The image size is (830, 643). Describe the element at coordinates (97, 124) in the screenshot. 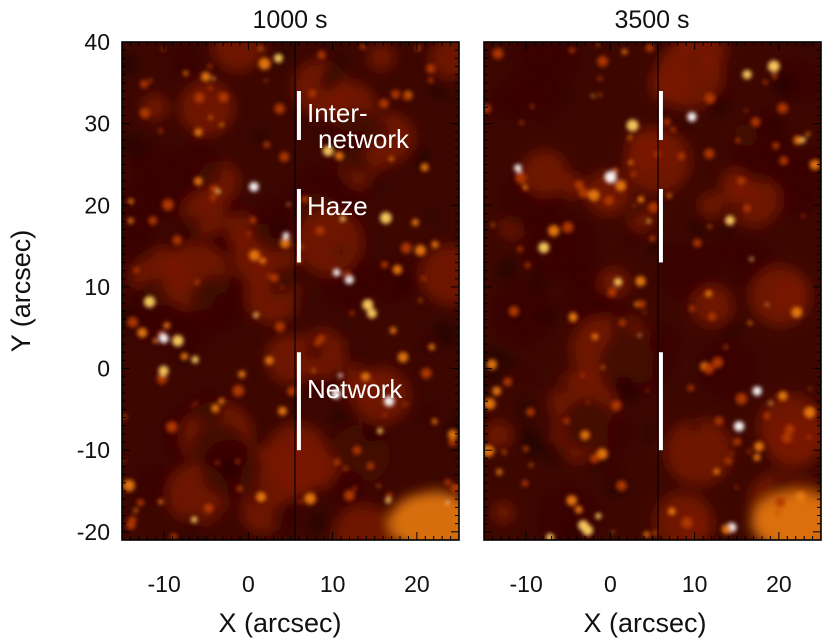

I see `y-tick-label: 30` at that location.